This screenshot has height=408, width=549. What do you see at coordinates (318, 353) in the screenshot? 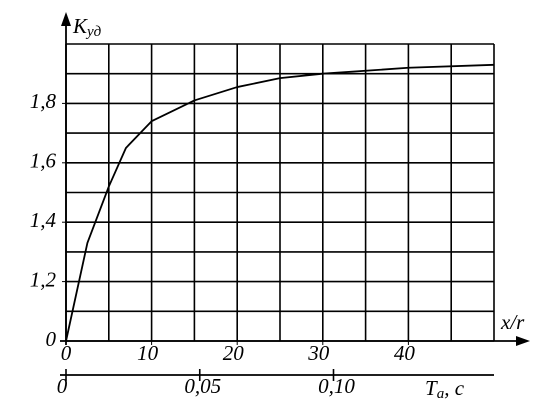
I see `x-tick-label: 30` at bounding box center [318, 353].